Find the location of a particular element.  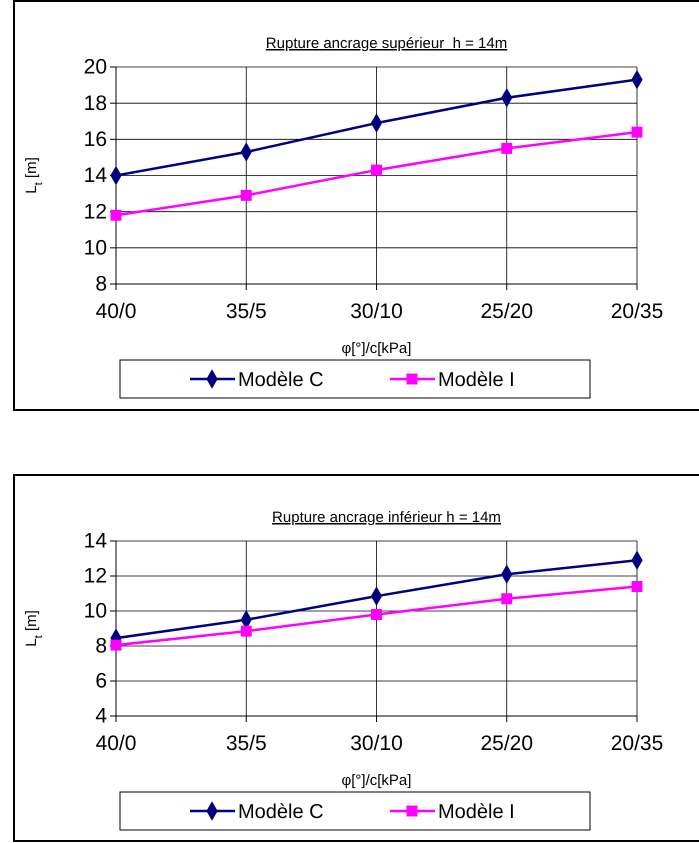

y-tick-label: 18 is located at coordinates (95, 103).